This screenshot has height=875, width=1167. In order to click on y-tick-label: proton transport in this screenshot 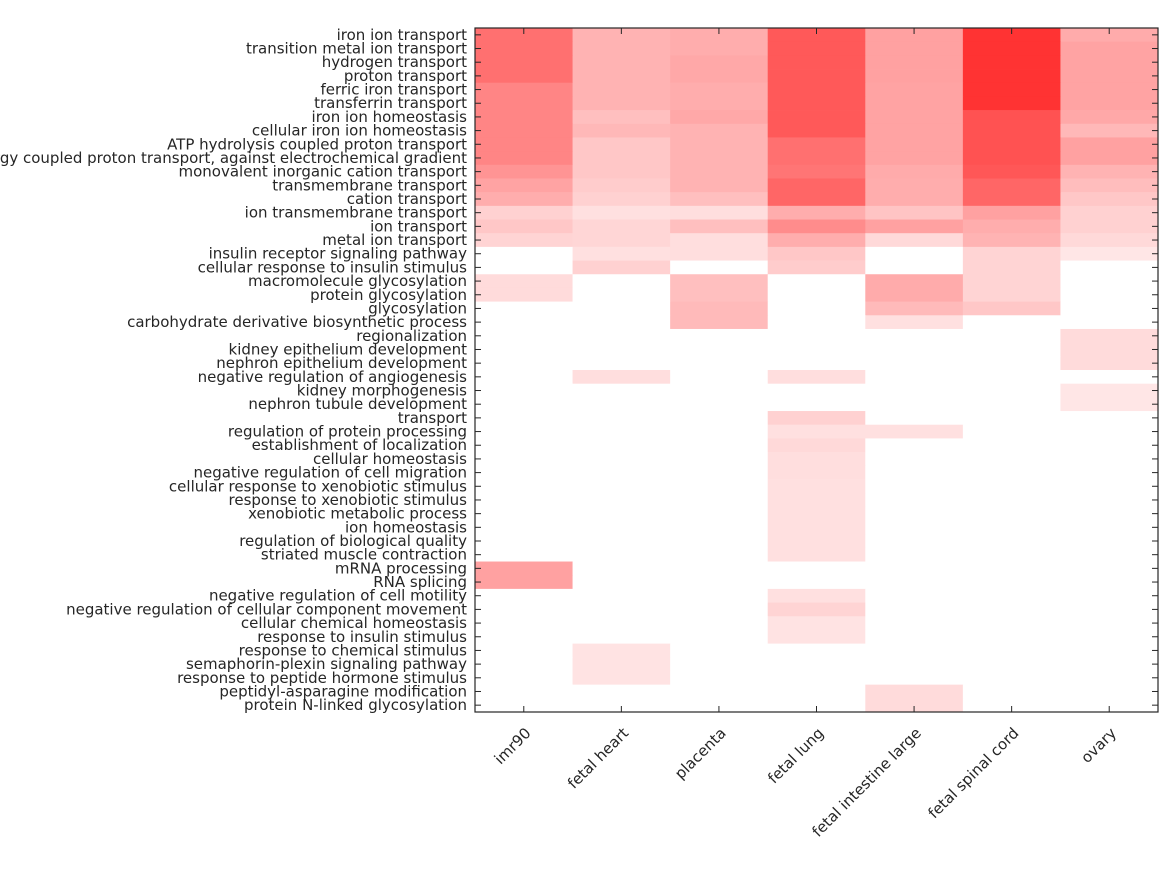, I will do `click(405, 76)`.